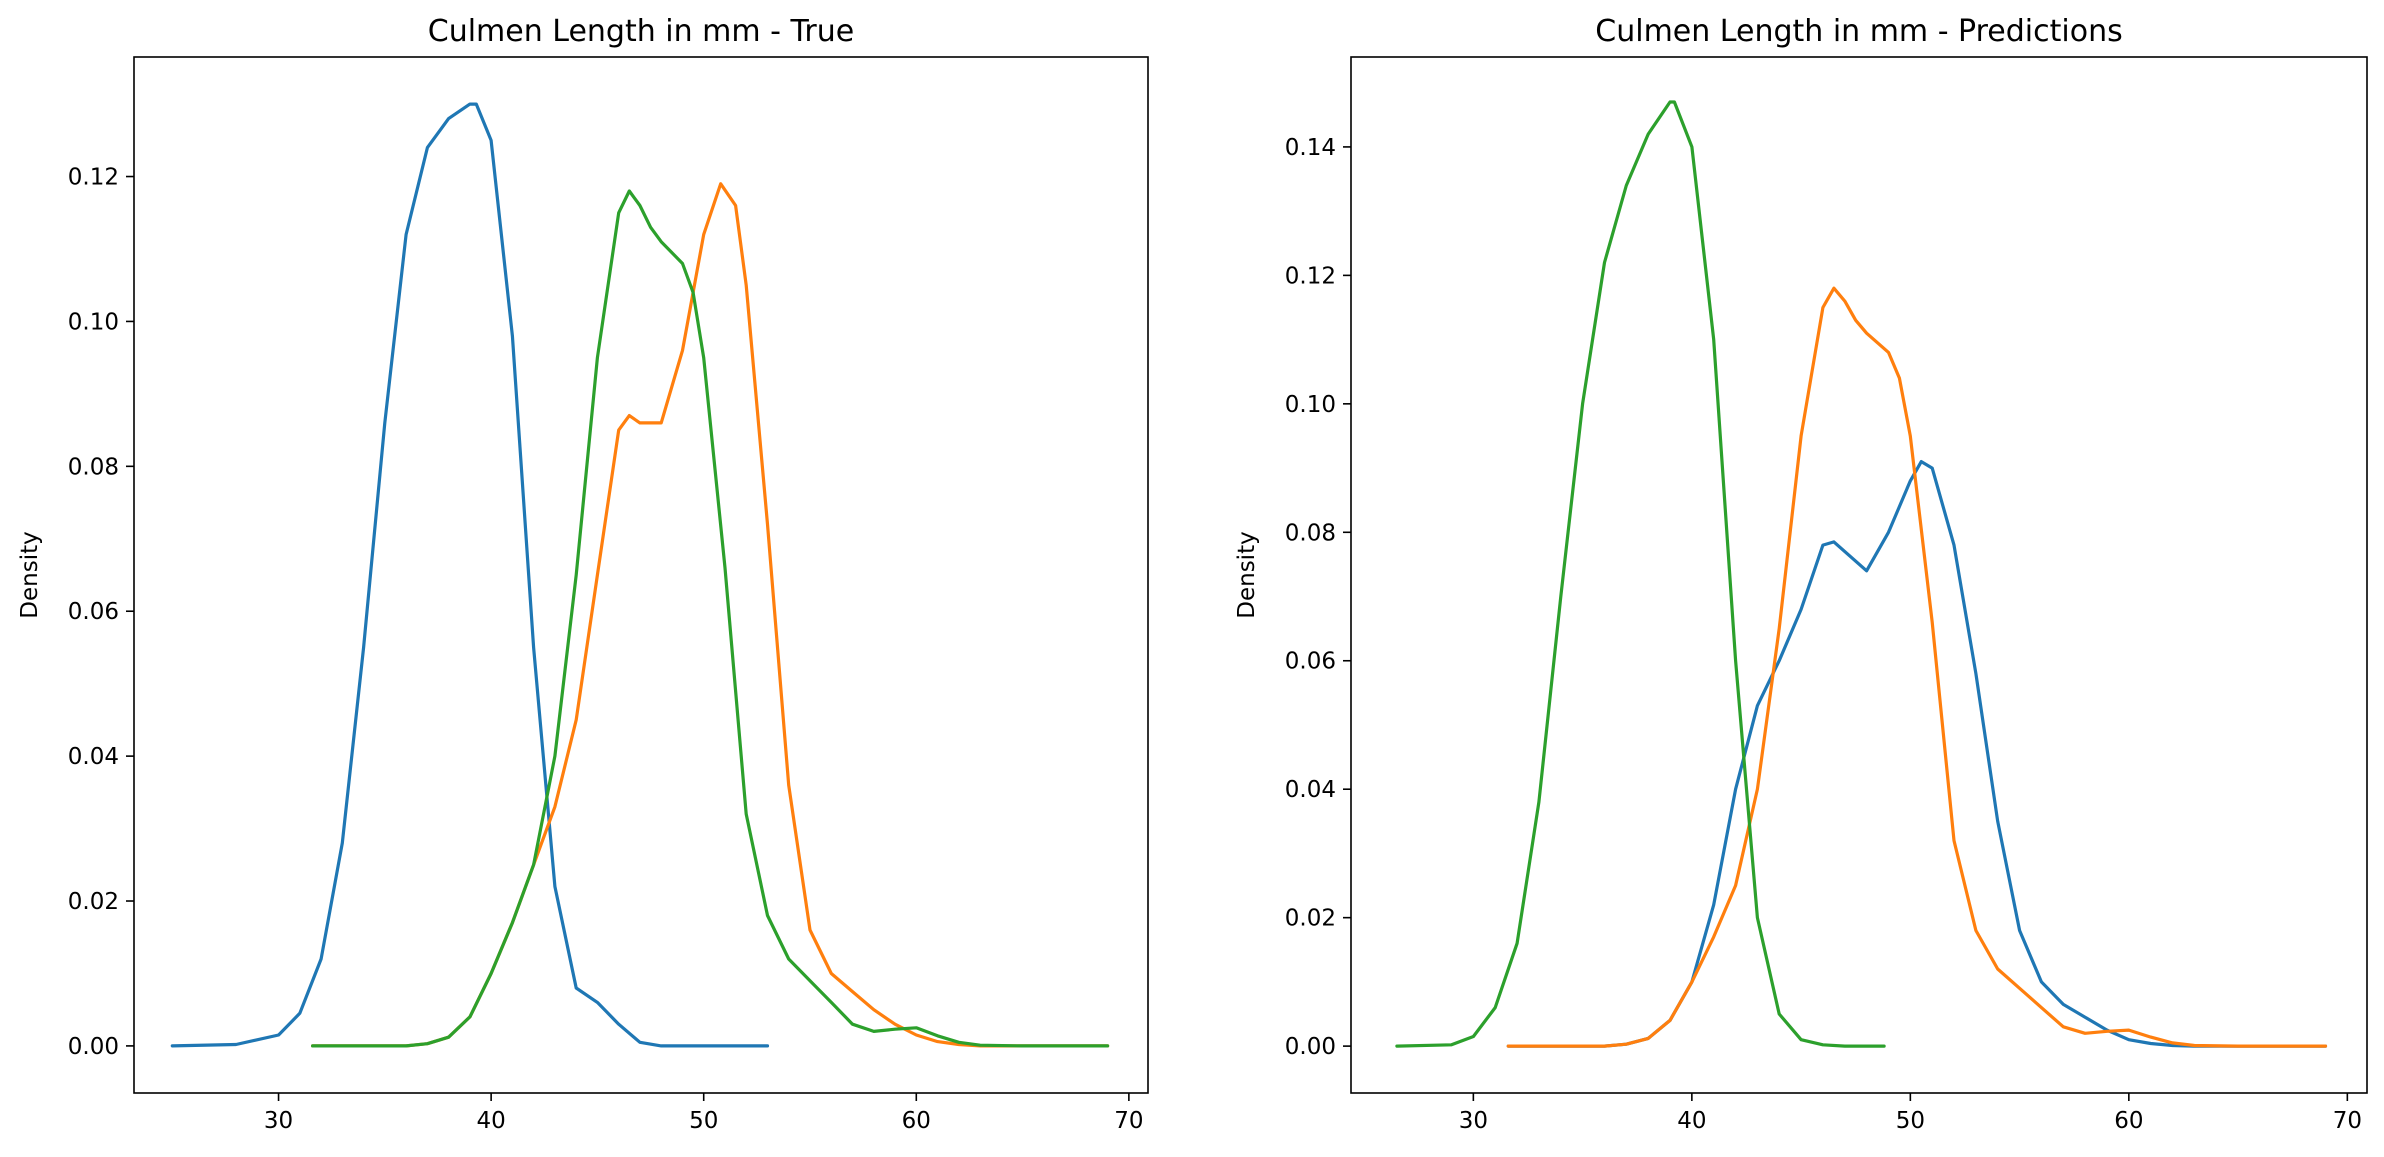 Image resolution: width=2384 pixels, height=1157 pixels. I want to click on chart-title: Culmen Length in mm - Predictions, so click(1858, 31).